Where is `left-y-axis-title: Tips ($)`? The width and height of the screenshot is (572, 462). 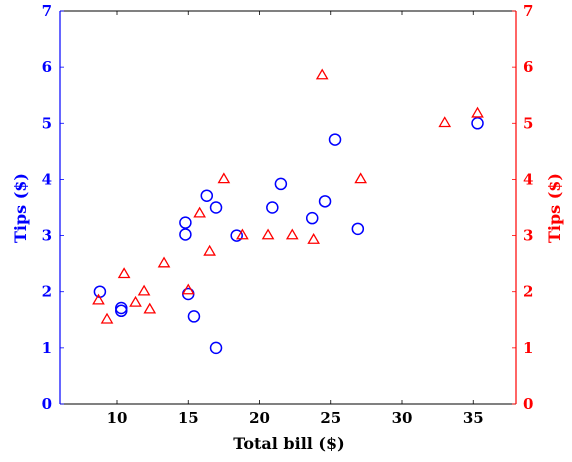 left-y-axis-title: Tips ($) is located at coordinates (20, 208).